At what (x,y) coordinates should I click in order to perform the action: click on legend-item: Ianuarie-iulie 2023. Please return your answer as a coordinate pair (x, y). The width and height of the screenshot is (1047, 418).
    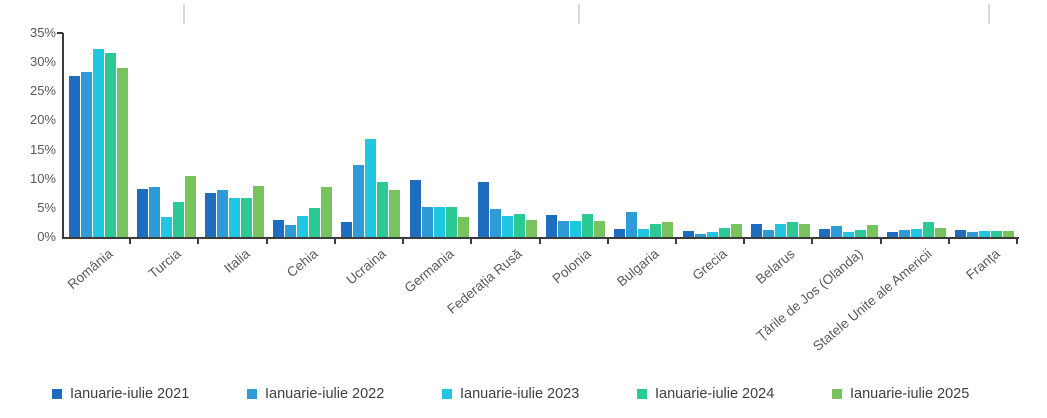
    Looking at the image, I should click on (539, 394).